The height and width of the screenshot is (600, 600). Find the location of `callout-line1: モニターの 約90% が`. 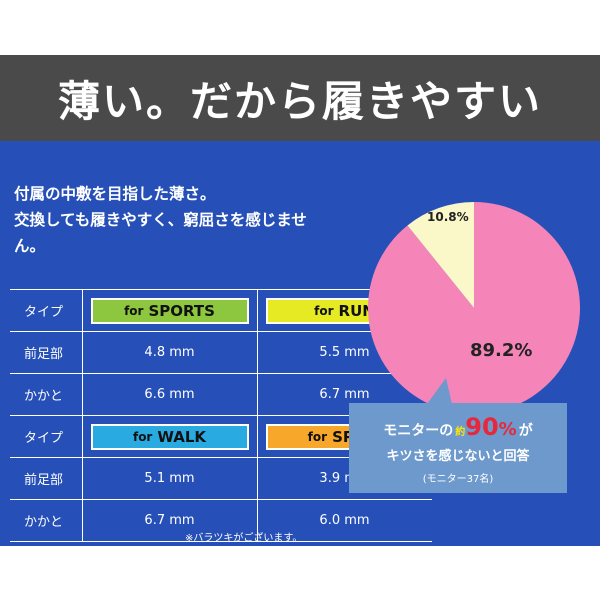

callout-line1: モニターの 約90% が is located at coordinates (458, 427).